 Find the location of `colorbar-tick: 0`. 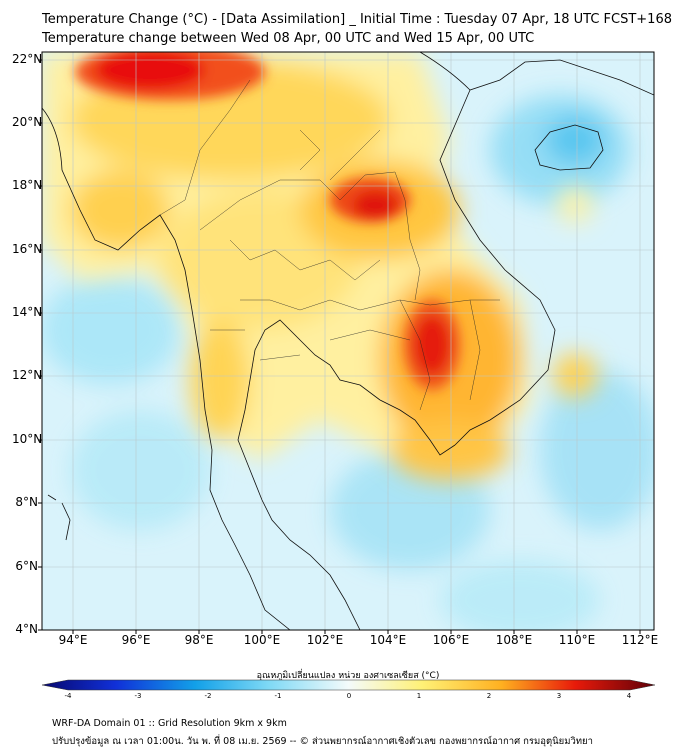

colorbar-tick: 0 is located at coordinates (349, 696).